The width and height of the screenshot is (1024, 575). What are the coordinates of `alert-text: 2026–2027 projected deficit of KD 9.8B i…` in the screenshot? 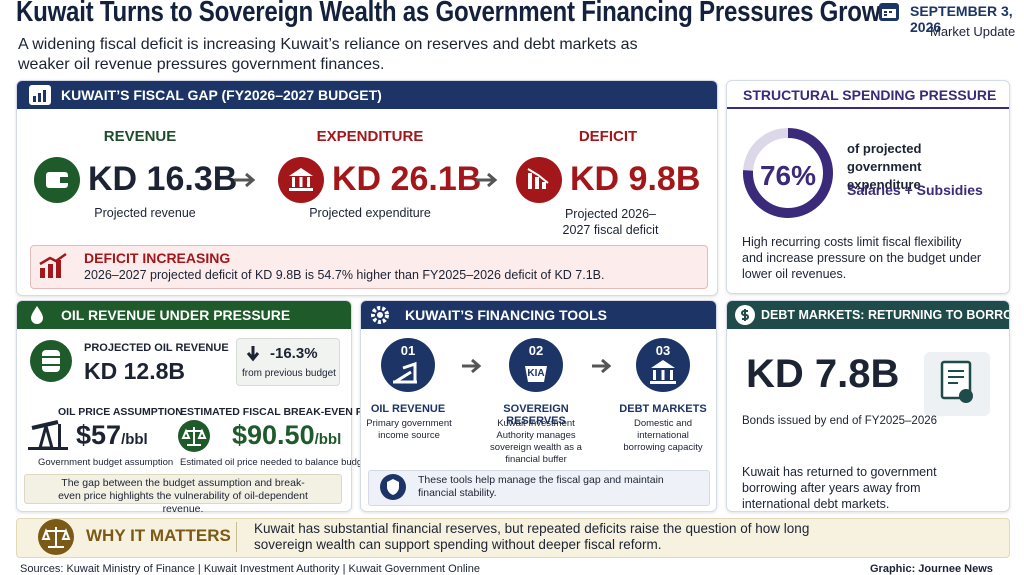 It's located at (344, 275).